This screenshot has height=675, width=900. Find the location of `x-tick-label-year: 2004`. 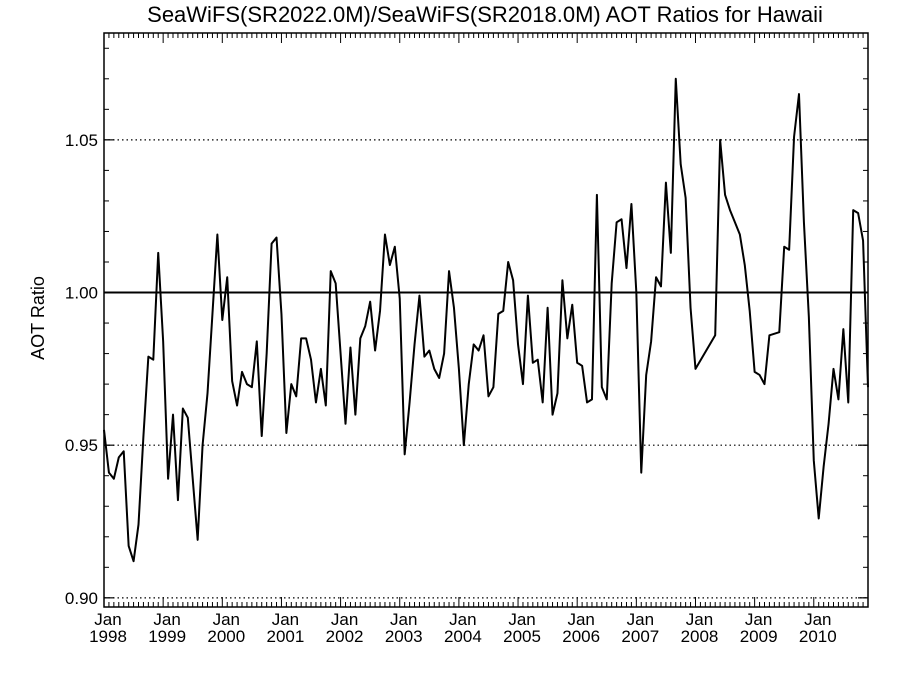

x-tick-label-year: 2004 is located at coordinates (463, 636).